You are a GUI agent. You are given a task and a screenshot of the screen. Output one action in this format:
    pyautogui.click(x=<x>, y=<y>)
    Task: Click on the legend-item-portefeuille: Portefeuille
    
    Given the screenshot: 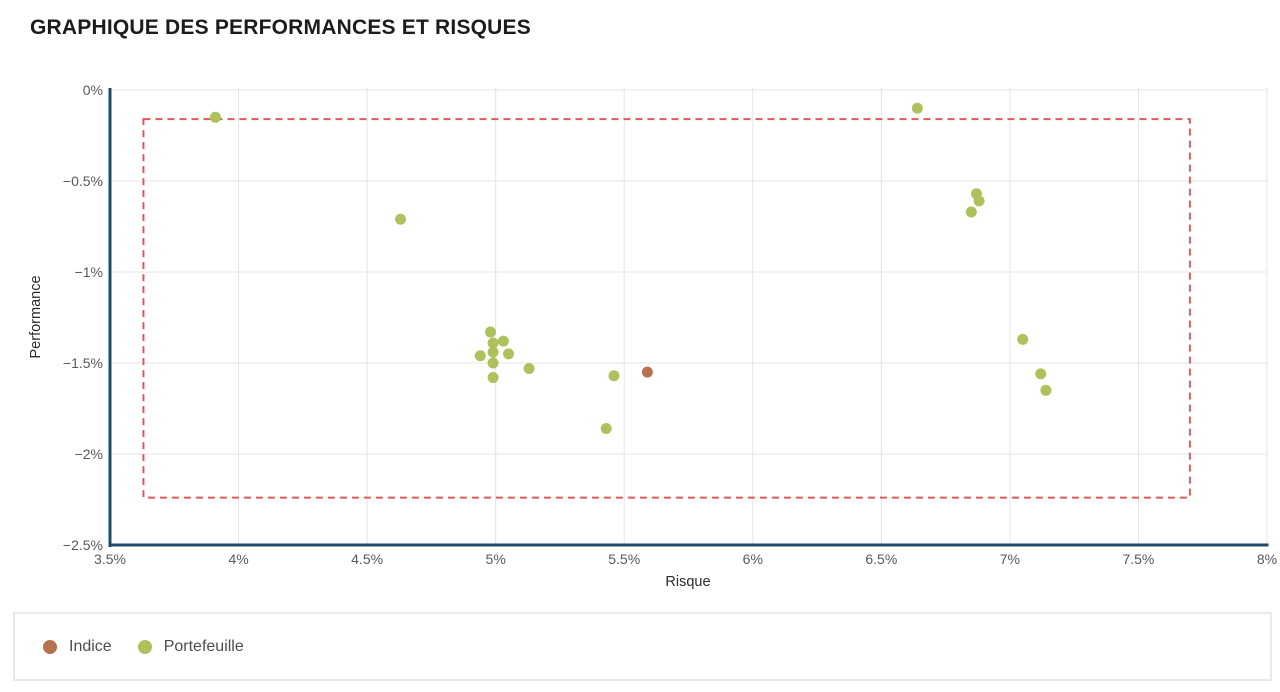 What is the action you would take?
    pyautogui.click(x=190, y=646)
    